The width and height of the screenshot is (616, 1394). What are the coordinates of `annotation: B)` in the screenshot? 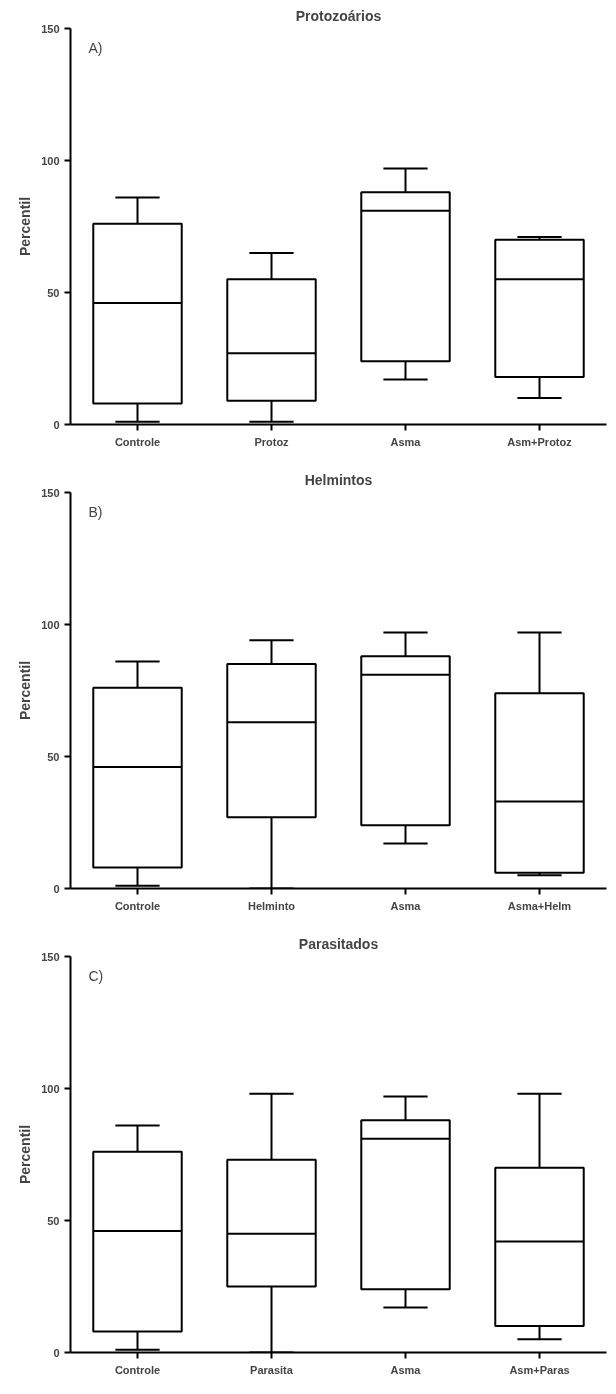 It's located at (95, 511).